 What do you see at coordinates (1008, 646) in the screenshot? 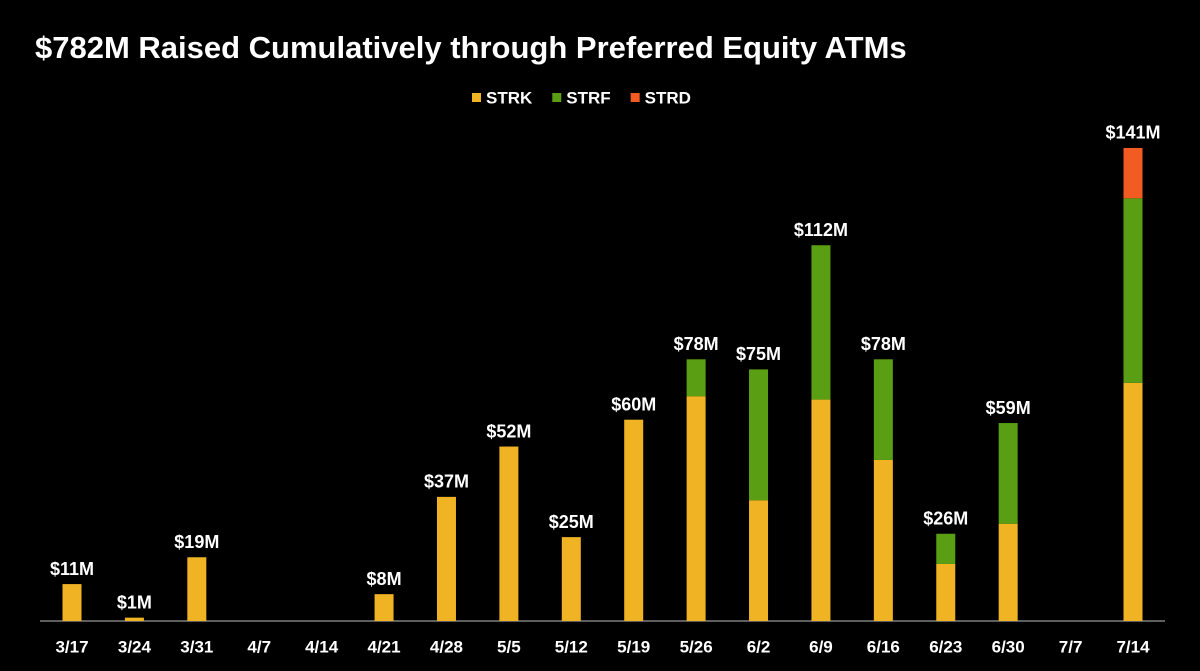
I see `x-tick-label: 6/30` at bounding box center [1008, 646].